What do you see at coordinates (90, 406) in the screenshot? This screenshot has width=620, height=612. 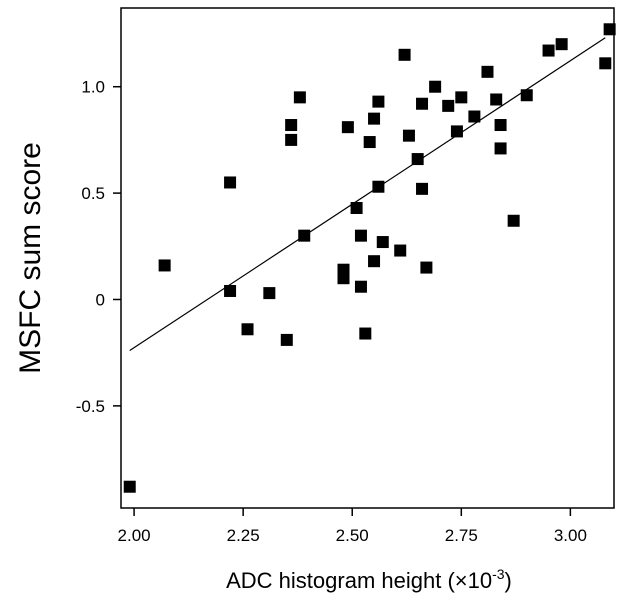 I see `y-tick-label: -0.5` at bounding box center [90, 406].